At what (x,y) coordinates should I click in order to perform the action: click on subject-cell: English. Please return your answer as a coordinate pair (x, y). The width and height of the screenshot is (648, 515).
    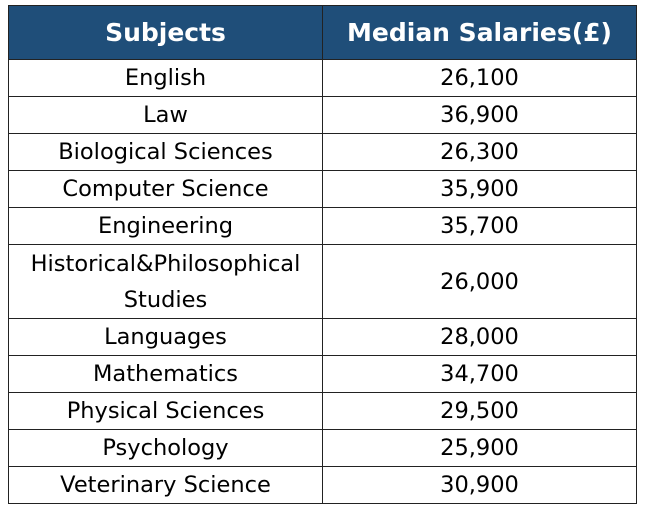
    Looking at the image, I should click on (165, 78).